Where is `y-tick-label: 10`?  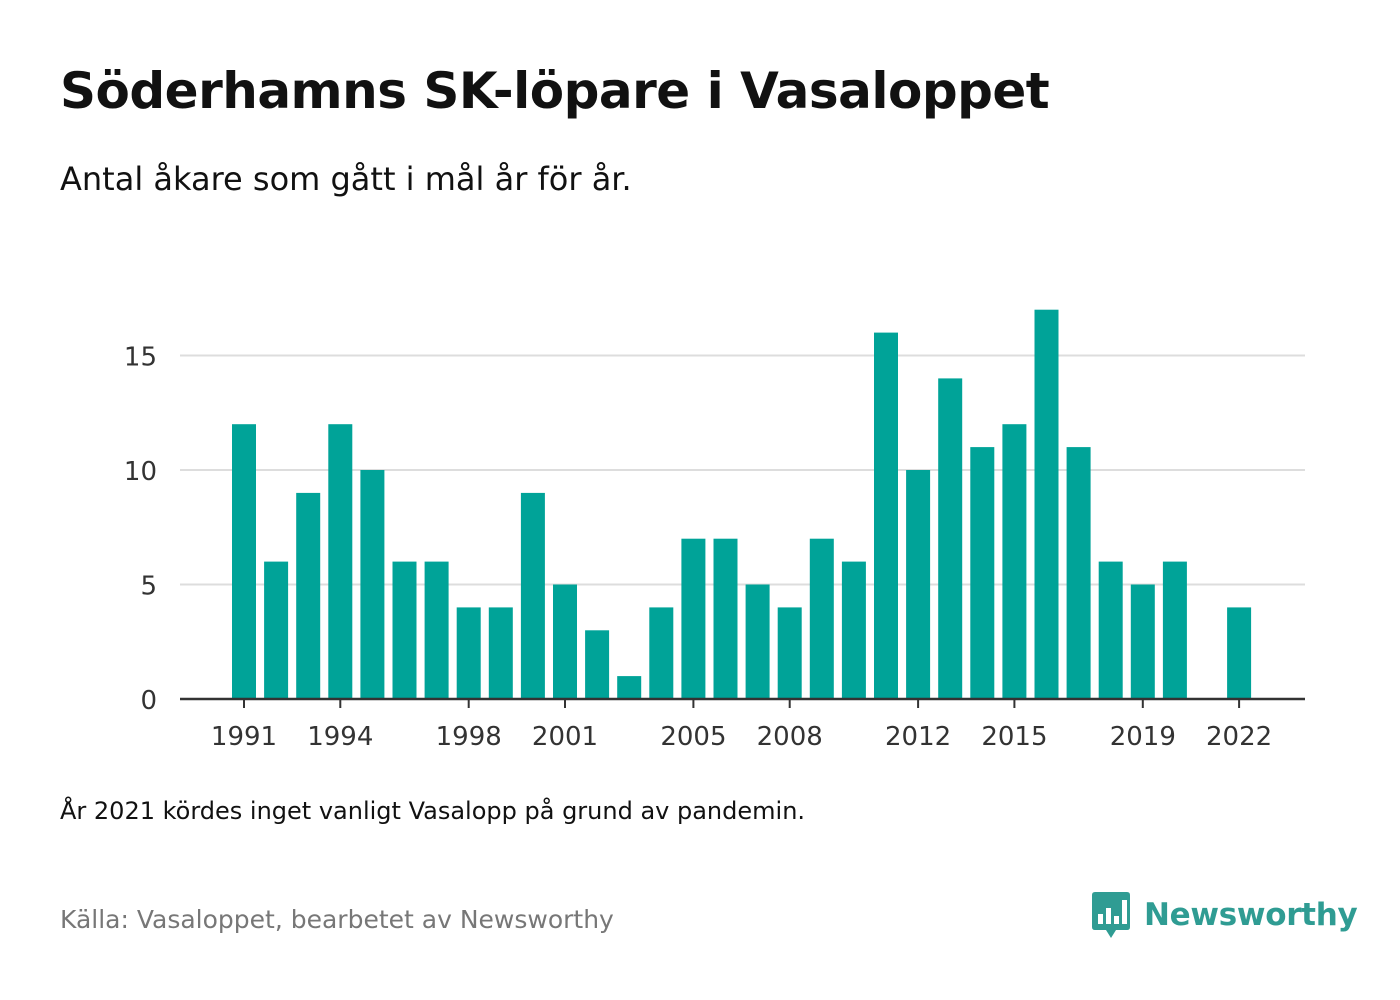 y-tick-label: 10 is located at coordinates (140, 472).